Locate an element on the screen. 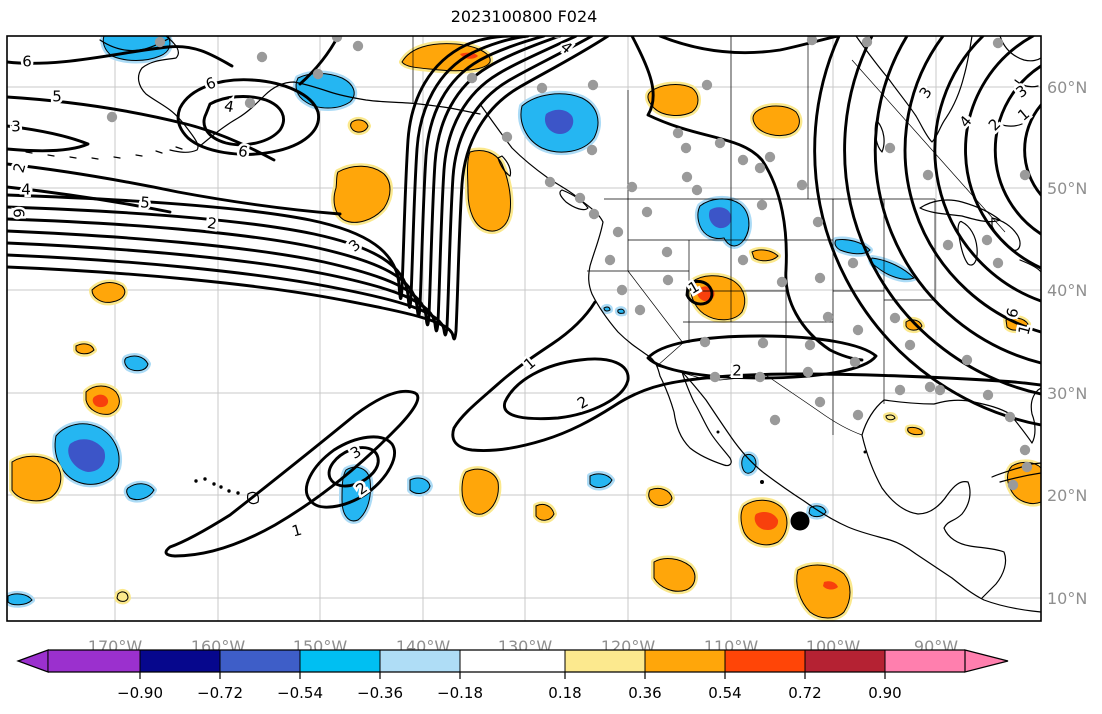  lat-tick-label: 10°N is located at coordinates (1067, 598).